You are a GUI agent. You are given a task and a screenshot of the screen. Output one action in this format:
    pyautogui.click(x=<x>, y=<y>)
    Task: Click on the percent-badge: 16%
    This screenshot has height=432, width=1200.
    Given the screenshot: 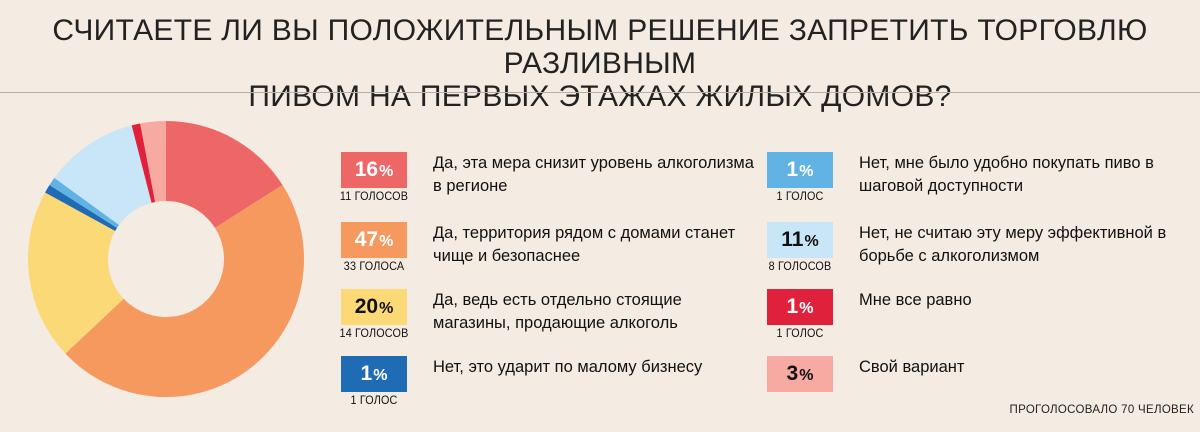 What is the action you would take?
    pyautogui.click(x=374, y=170)
    